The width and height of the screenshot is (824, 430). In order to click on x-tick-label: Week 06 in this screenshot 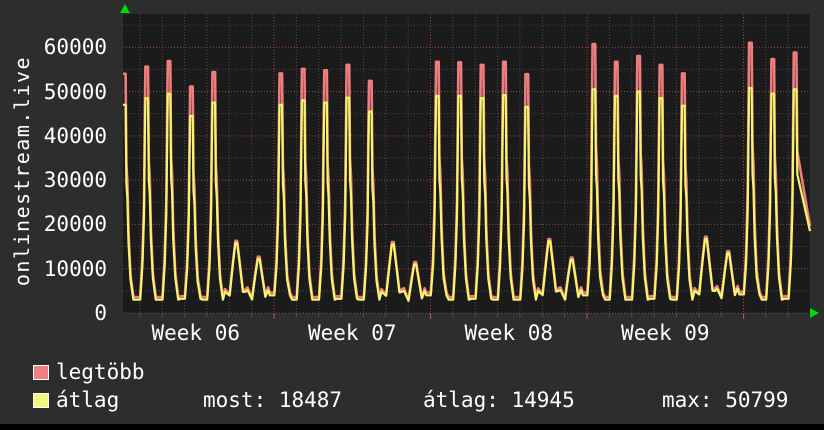, I will do `click(196, 333)`.